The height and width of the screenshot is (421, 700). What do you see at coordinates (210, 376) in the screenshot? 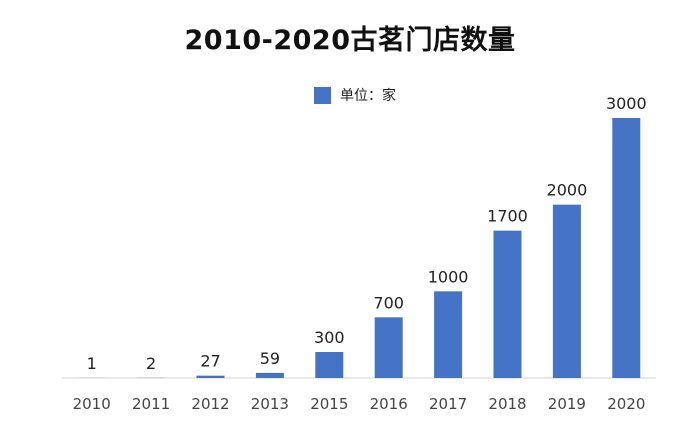
I see `bar-2012` at bounding box center [210, 376].